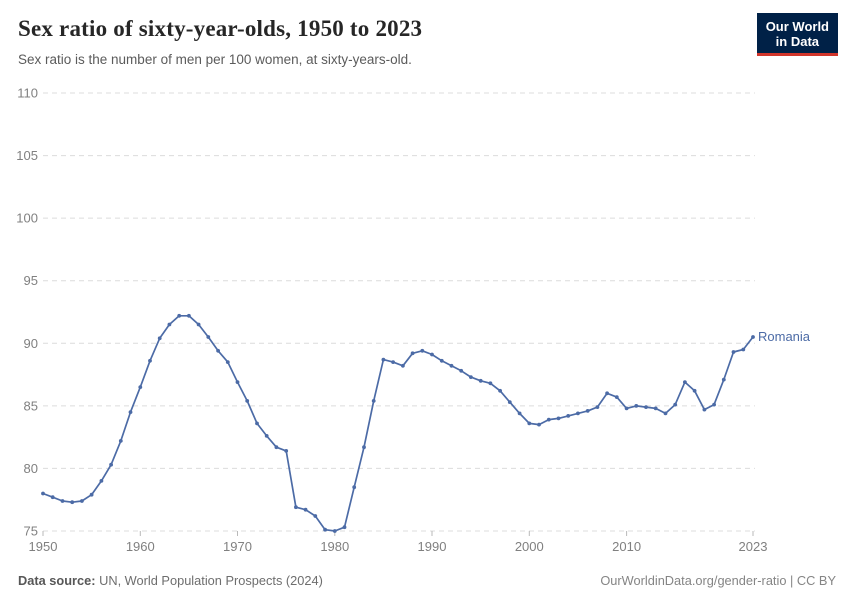 This screenshot has width=850, height=600. Describe the element at coordinates (237, 546) in the screenshot. I see `x-tick-label: 1970` at that location.